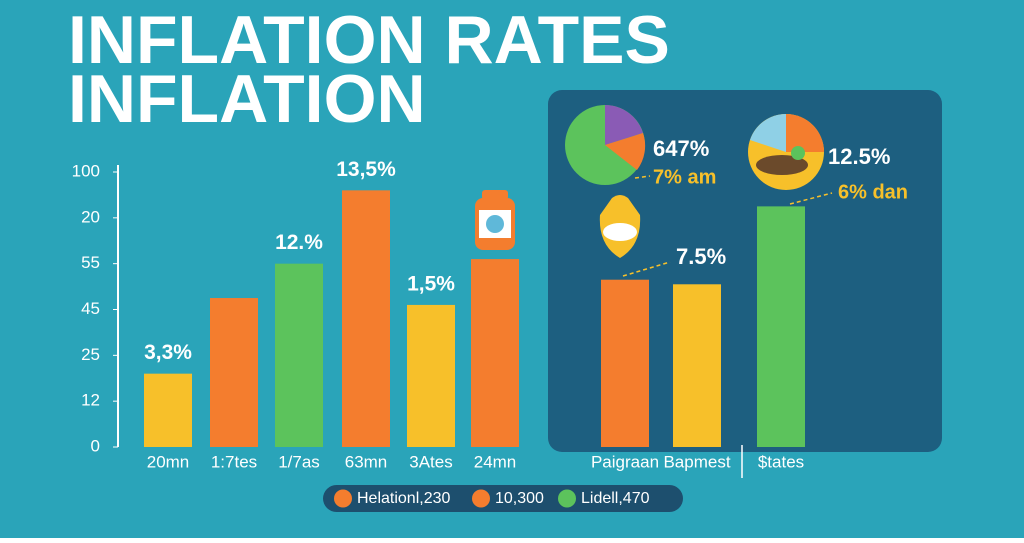 The width and height of the screenshot is (1024, 543). I want to click on x-tick-label: 3Ates, so click(430, 461).